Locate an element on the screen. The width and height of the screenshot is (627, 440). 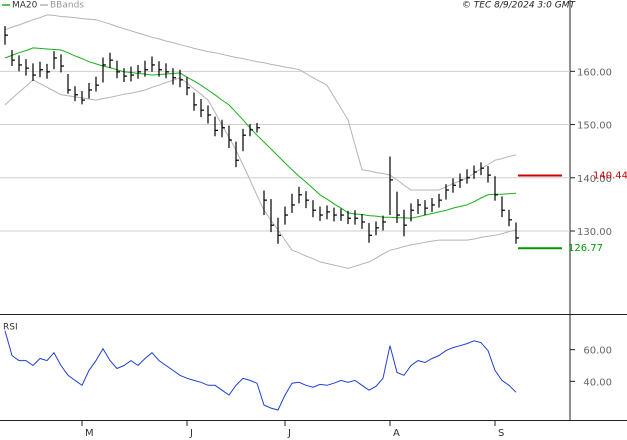
y-tick-label: 60.00 is located at coordinates (597, 351).